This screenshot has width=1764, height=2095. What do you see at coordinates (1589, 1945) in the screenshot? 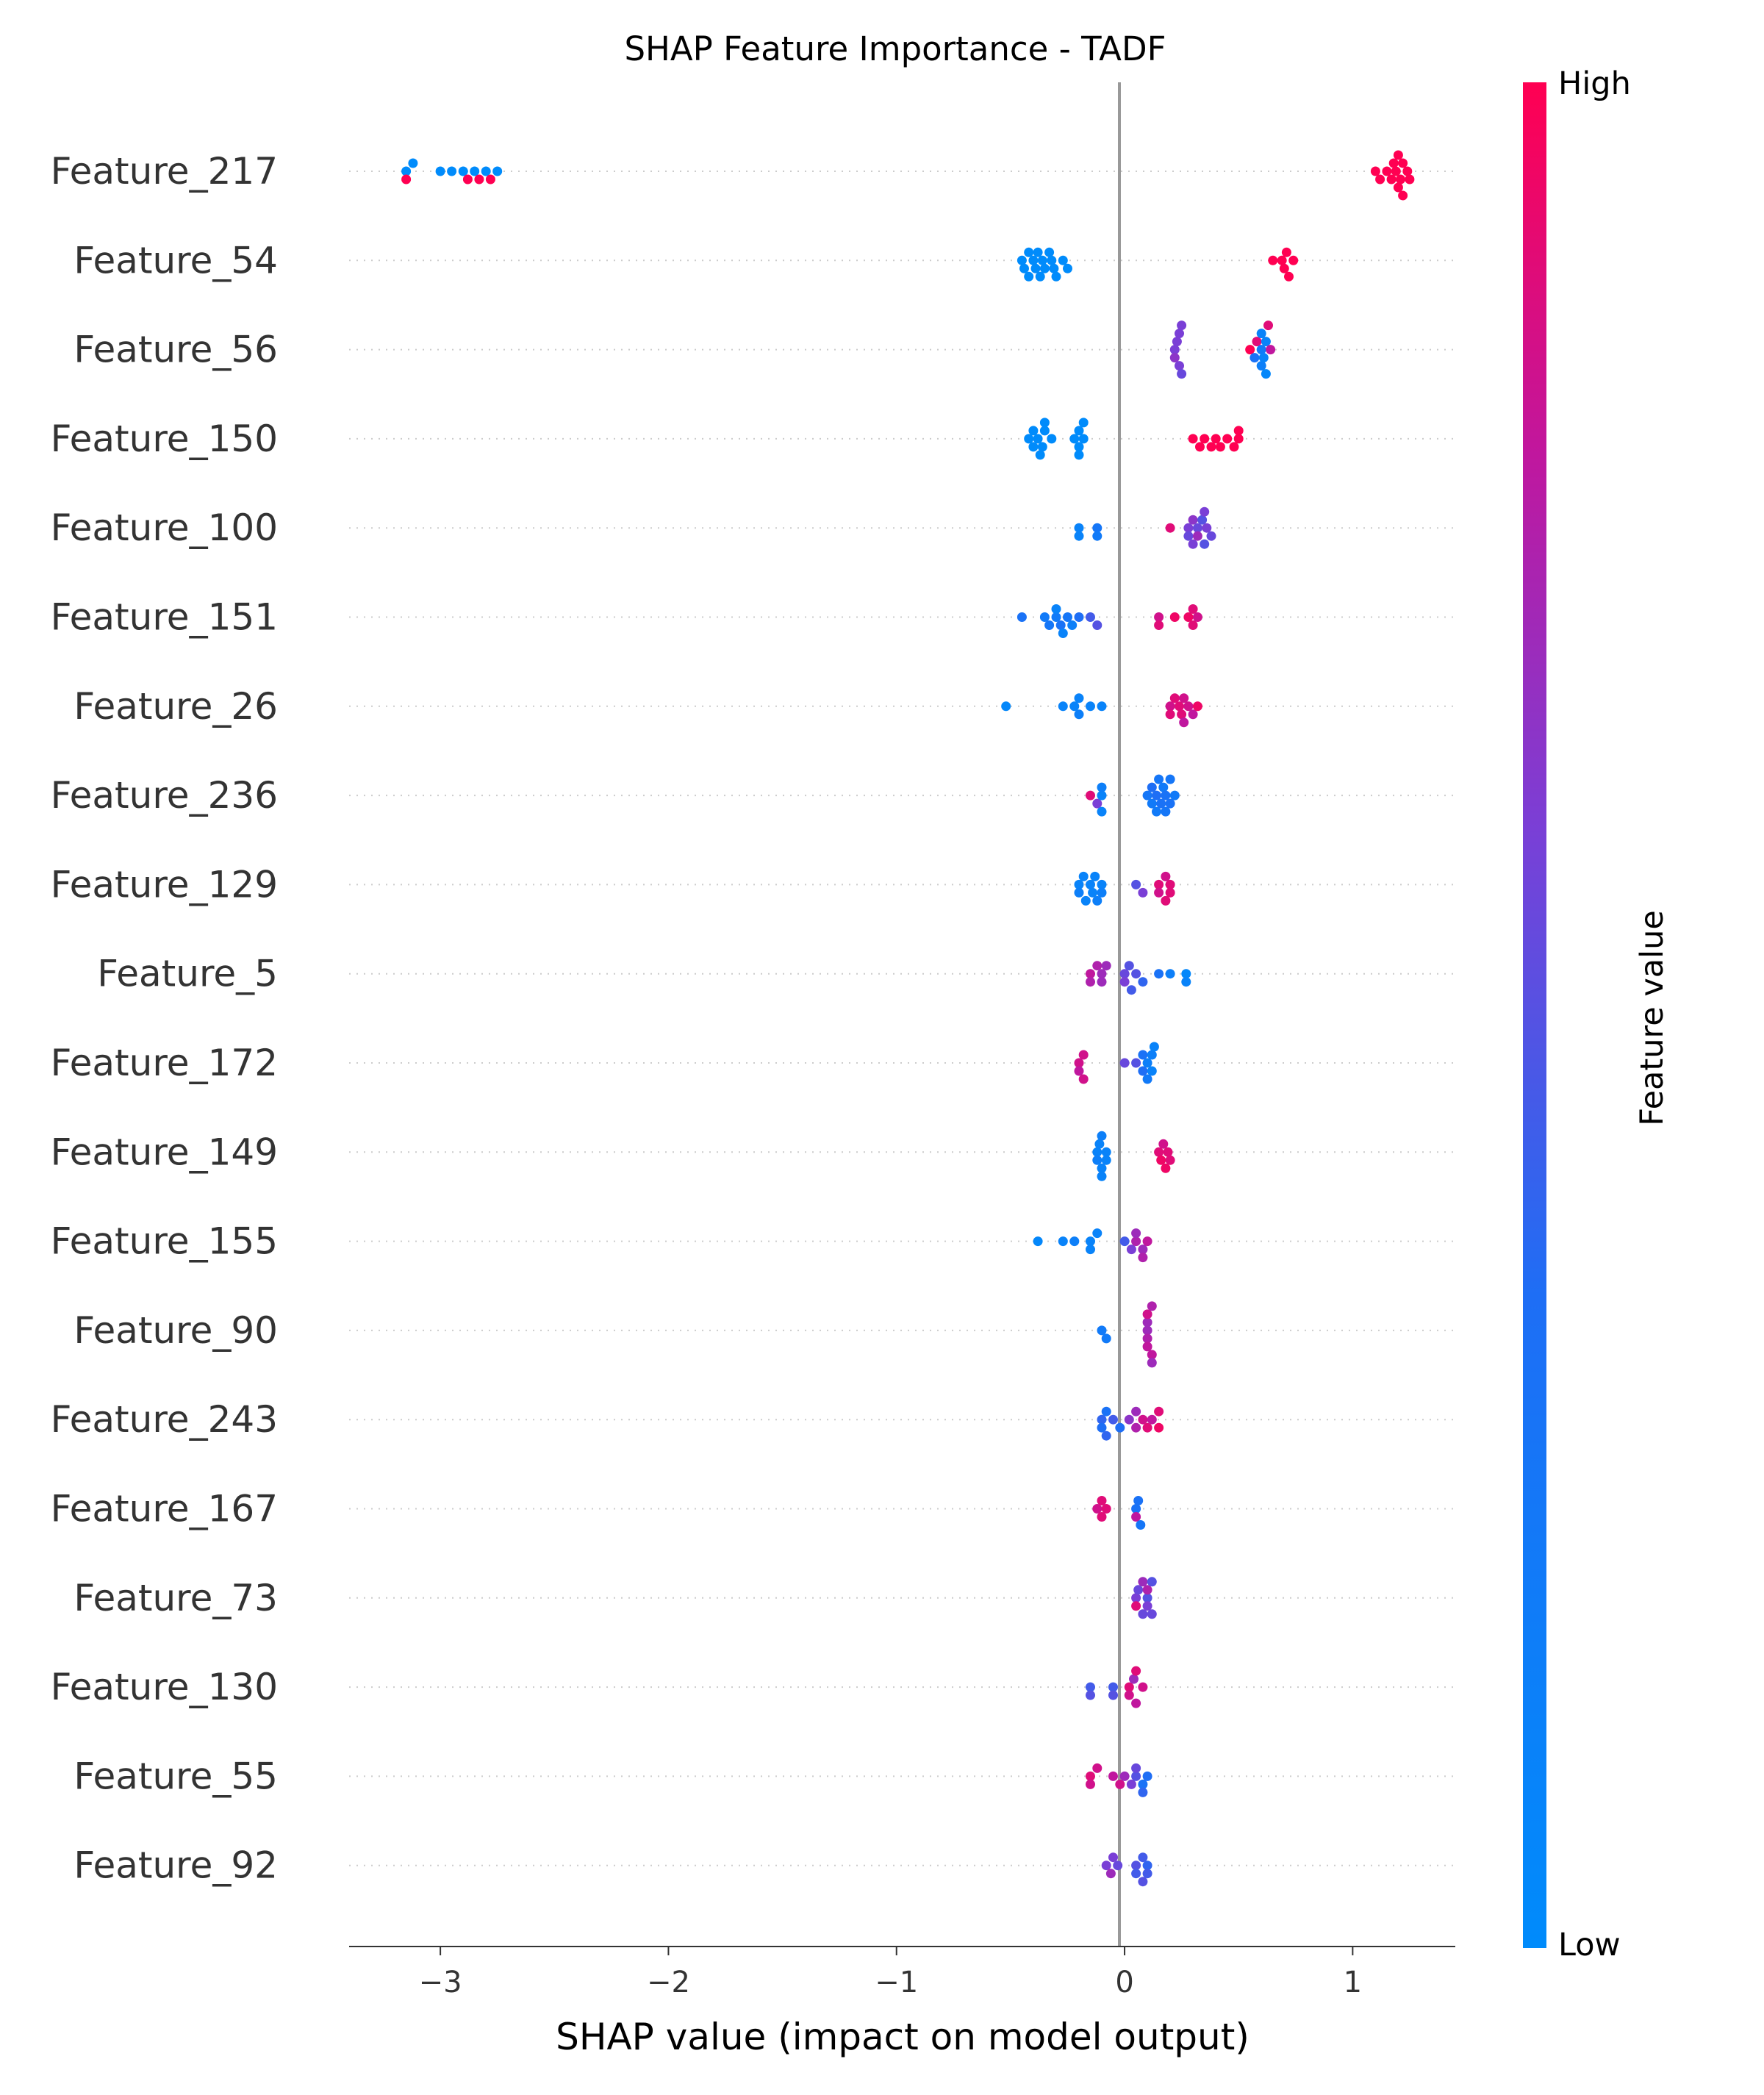
I see `colorbar-low-label: Low` at bounding box center [1589, 1945].